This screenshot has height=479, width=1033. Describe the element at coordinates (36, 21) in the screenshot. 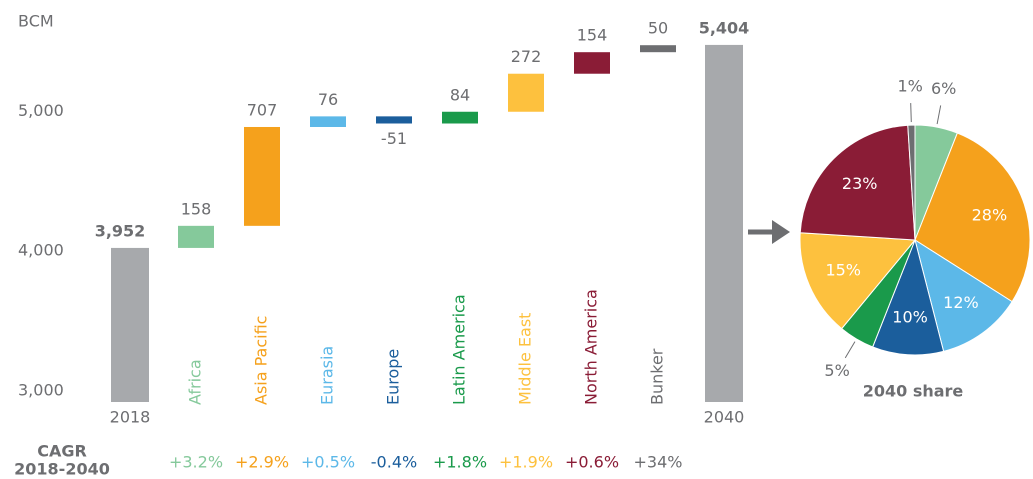

I see `y-axis-label: BCM` at that location.